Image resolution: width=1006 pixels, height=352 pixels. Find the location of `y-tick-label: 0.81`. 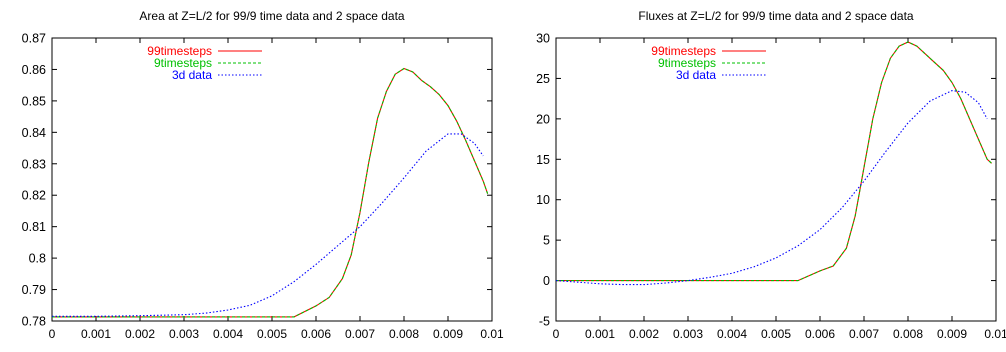

y-tick-label: 0.81 is located at coordinates (34, 227).